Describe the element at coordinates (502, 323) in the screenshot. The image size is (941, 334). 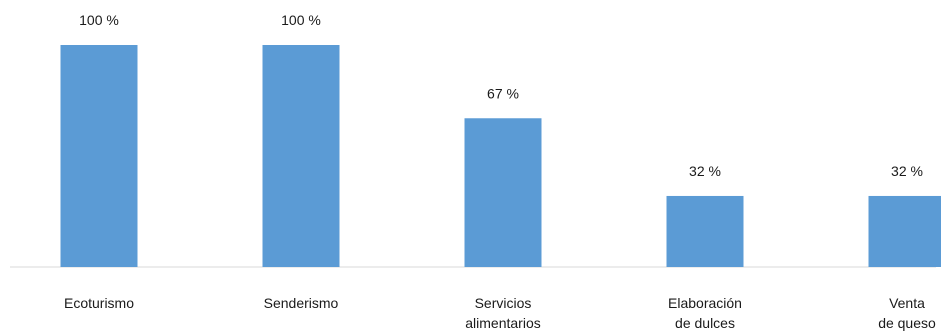
I see `category-label-line: alimentarios` at that location.